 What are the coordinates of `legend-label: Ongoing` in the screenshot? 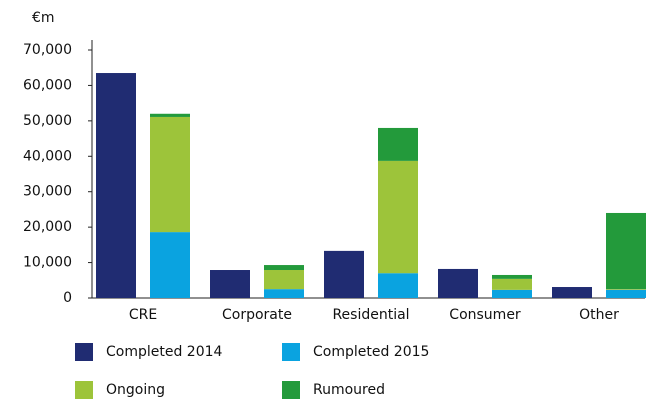 It's located at (135, 390).